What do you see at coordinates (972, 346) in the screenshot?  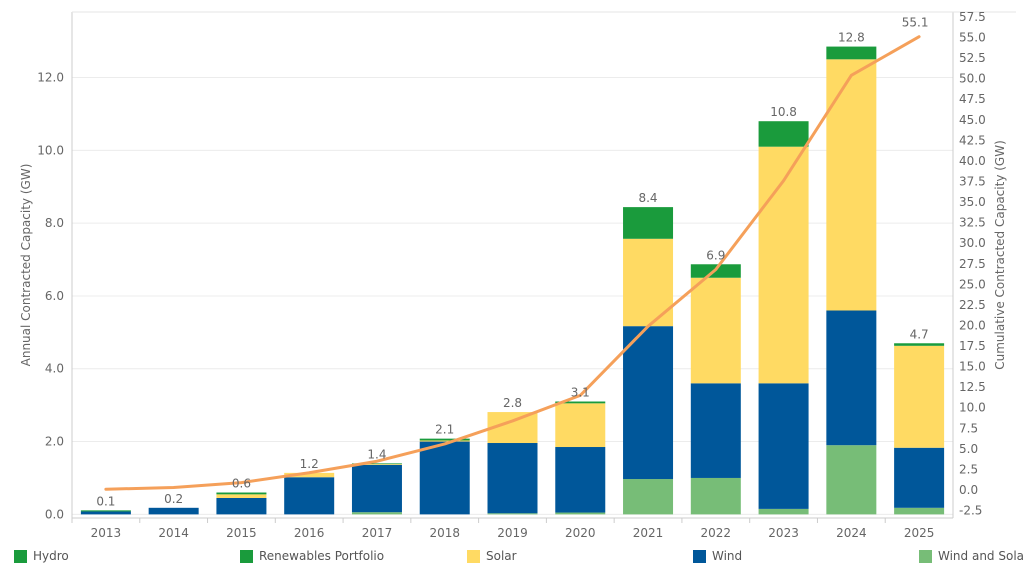 I see `y-right-tick-label: 17.5` at bounding box center [972, 346].